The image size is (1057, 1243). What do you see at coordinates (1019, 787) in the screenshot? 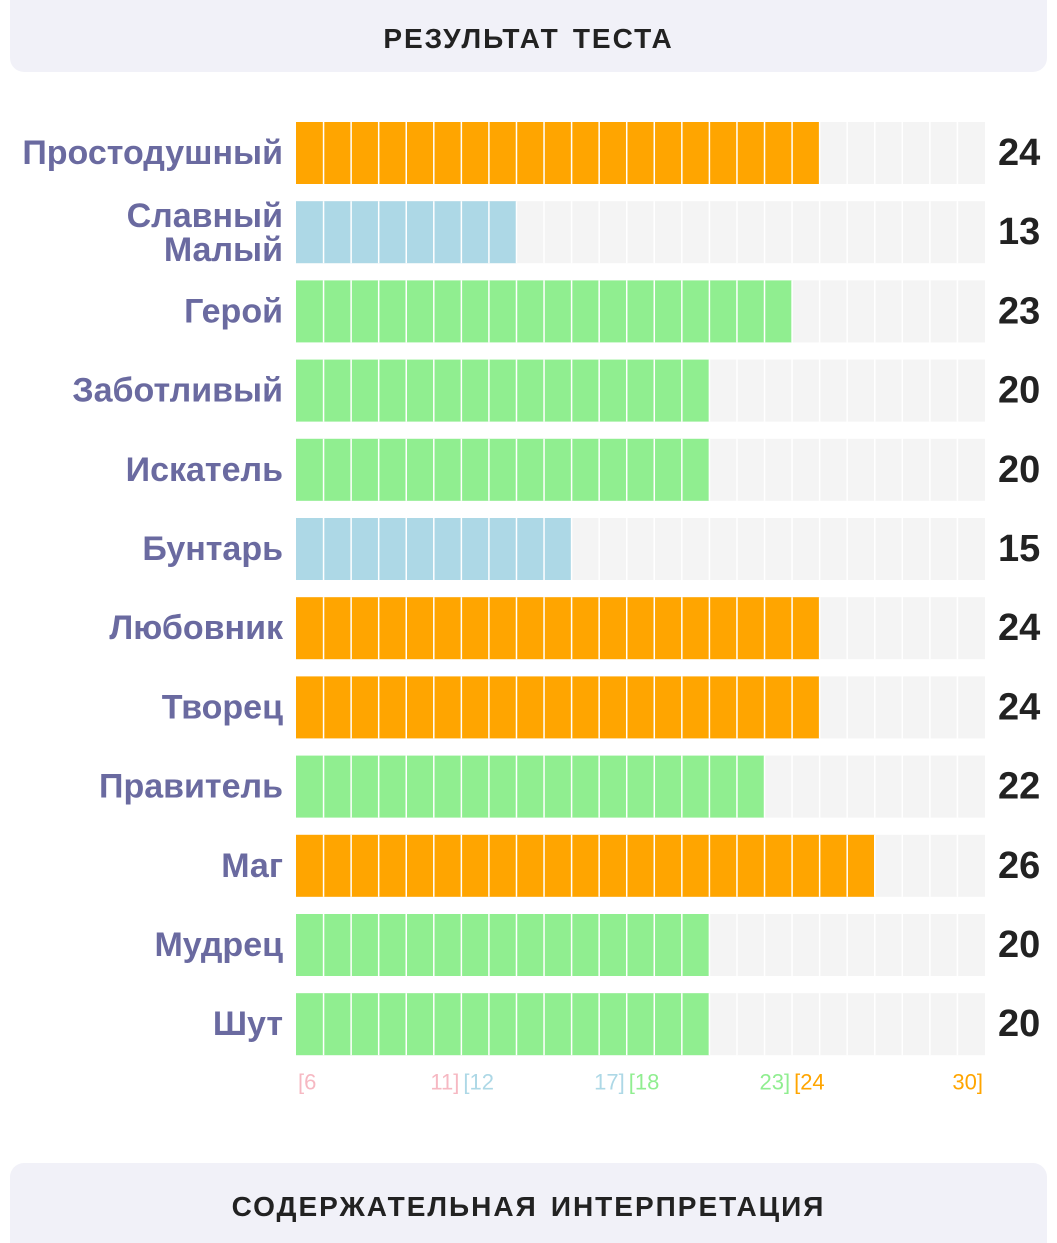
I see `value-label: 22` at bounding box center [1019, 787].